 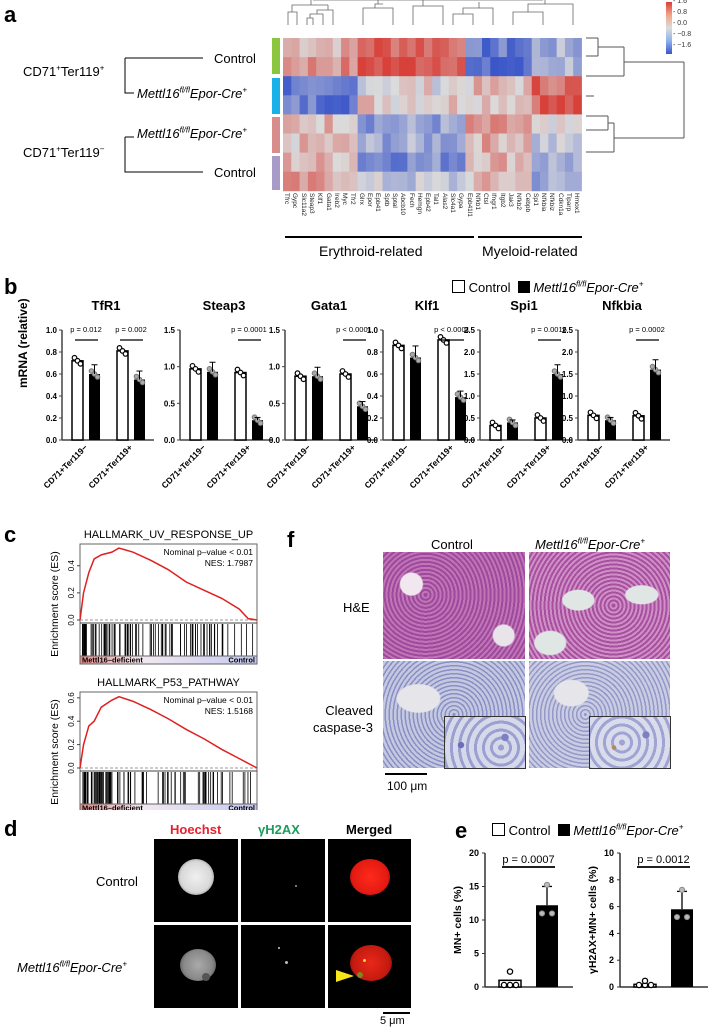 I want to click on row-label-control-2: Control, so click(x=235, y=172).